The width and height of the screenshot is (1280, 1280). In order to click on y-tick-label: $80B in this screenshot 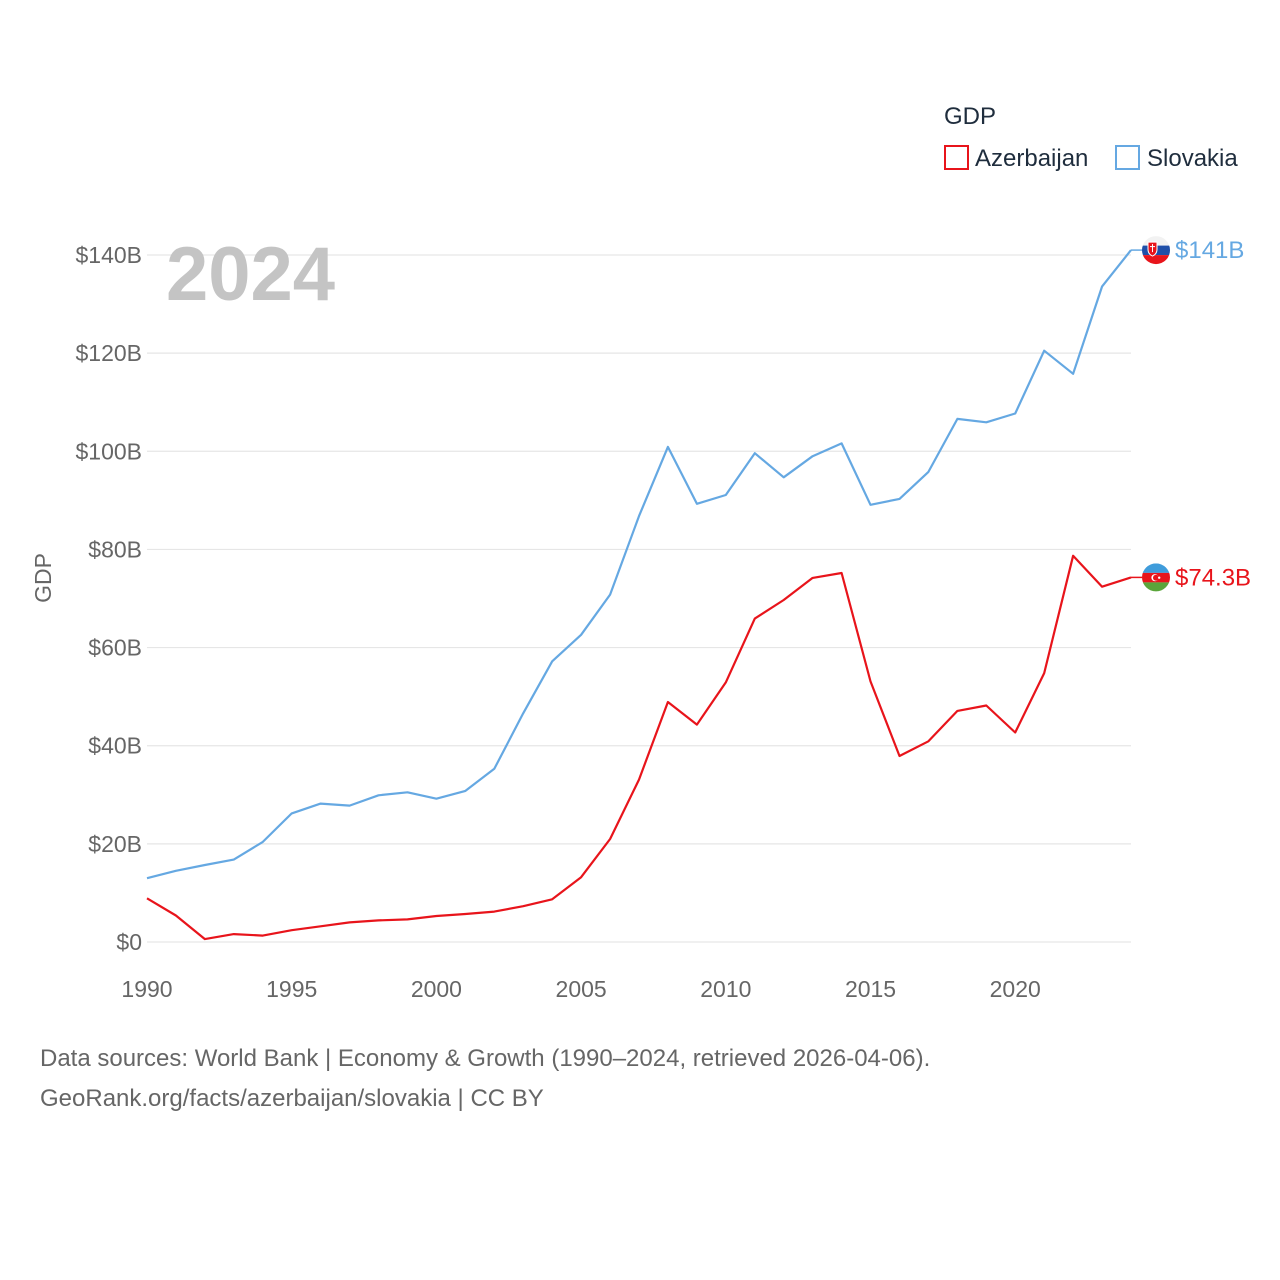, I will do `click(115, 549)`.